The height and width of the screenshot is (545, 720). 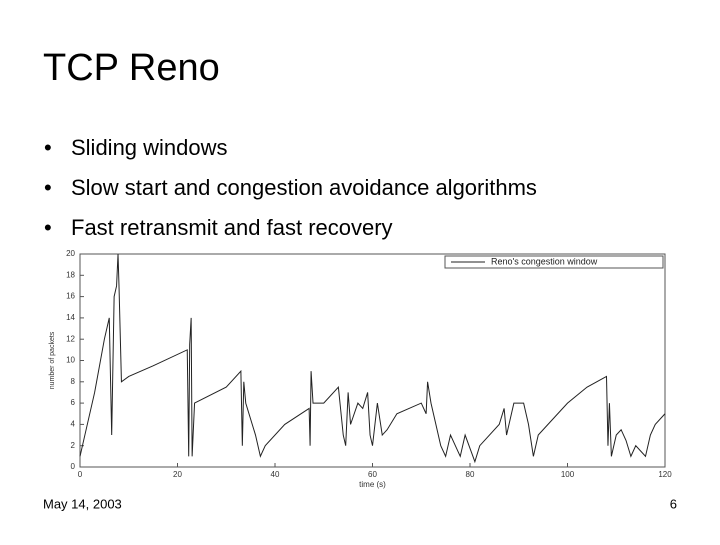 What do you see at coordinates (70, 253) in the screenshot?
I see `y-tick-label: 20` at bounding box center [70, 253].